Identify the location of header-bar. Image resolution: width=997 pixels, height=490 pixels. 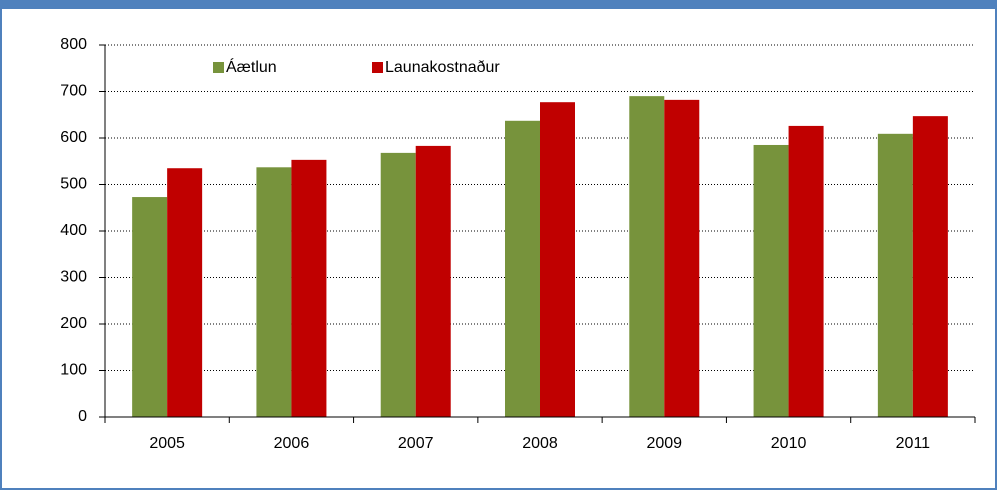
(498, 4).